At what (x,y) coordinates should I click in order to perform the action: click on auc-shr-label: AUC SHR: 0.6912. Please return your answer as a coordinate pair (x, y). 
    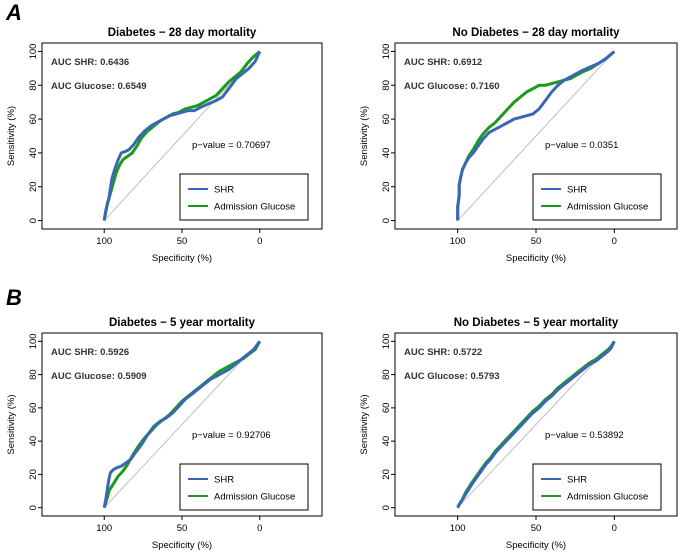
    Looking at the image, I should click on (443, 62).